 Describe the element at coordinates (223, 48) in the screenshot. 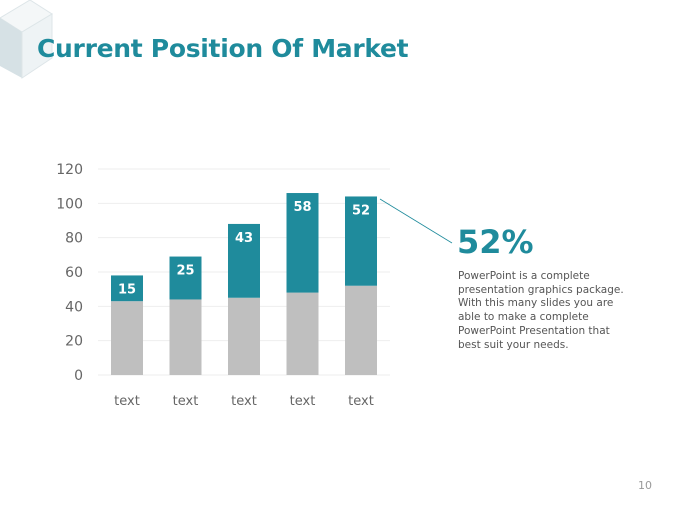

I see `slide-title: Current Position Of Market` at that location.